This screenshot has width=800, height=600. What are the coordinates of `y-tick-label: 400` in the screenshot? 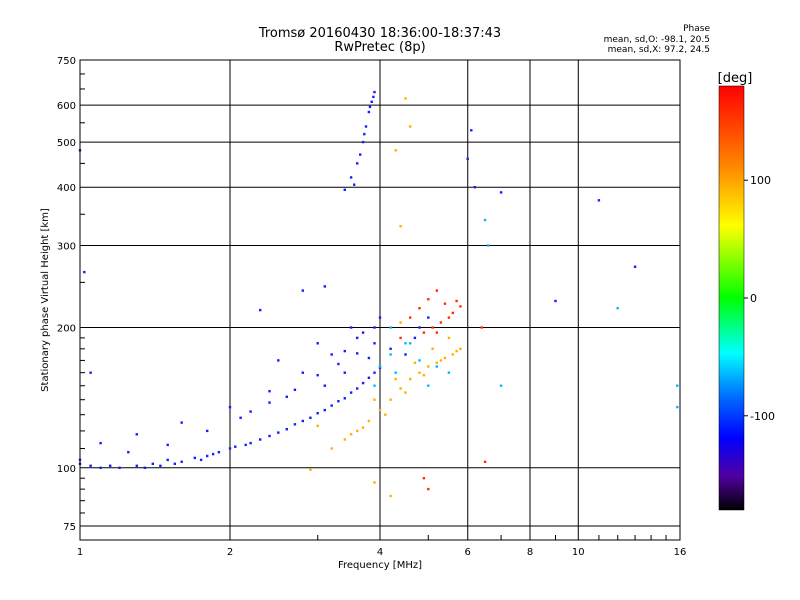 It's located at (66, 188).